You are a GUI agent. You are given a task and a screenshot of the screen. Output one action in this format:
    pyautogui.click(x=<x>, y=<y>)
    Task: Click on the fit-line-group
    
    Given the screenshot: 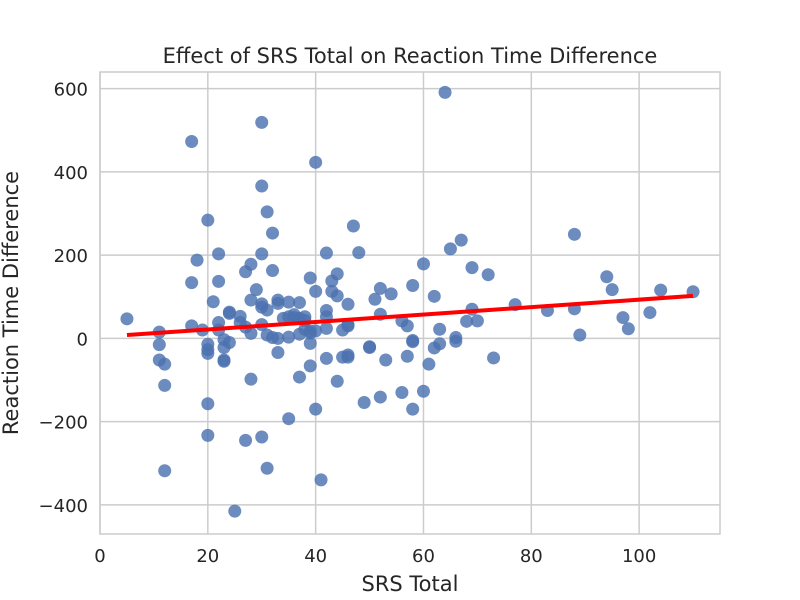 What is the action you would take?
    pyautogui.click(x=410, y=315)
    